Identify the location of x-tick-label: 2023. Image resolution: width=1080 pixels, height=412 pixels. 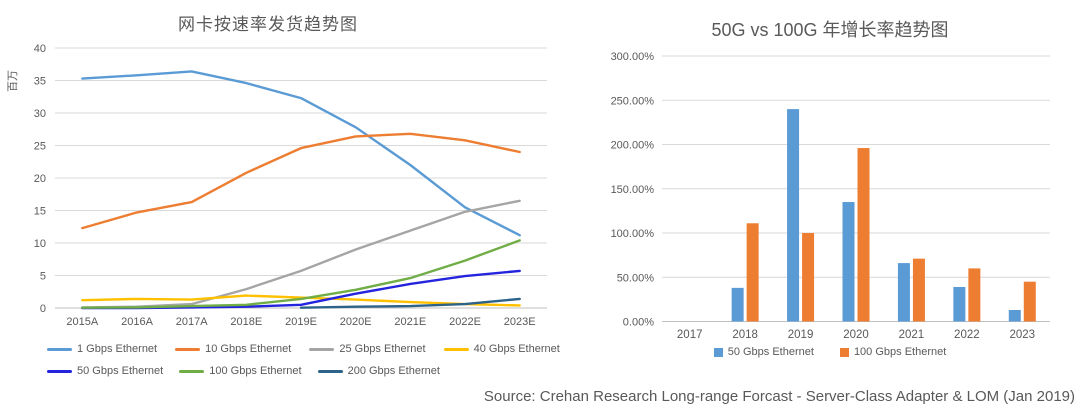
(1022, 335).